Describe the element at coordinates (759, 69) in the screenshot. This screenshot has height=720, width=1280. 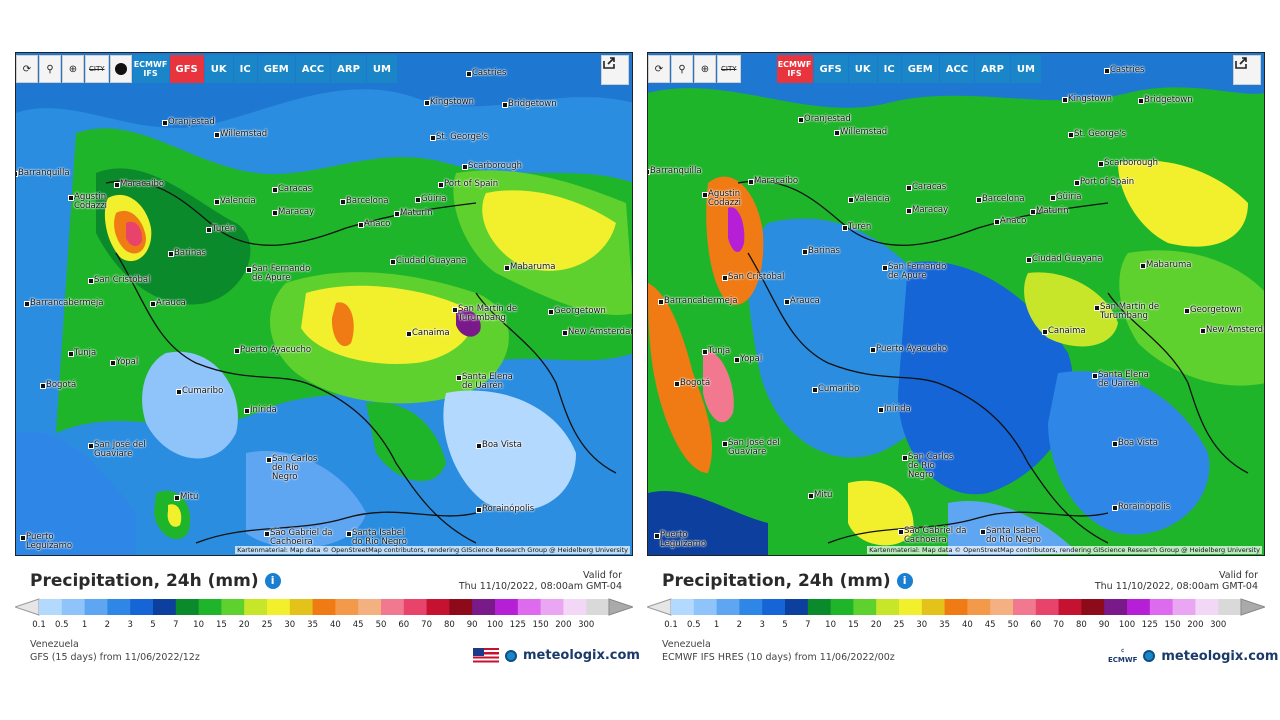
I see `toolbar-spacer` at that location.